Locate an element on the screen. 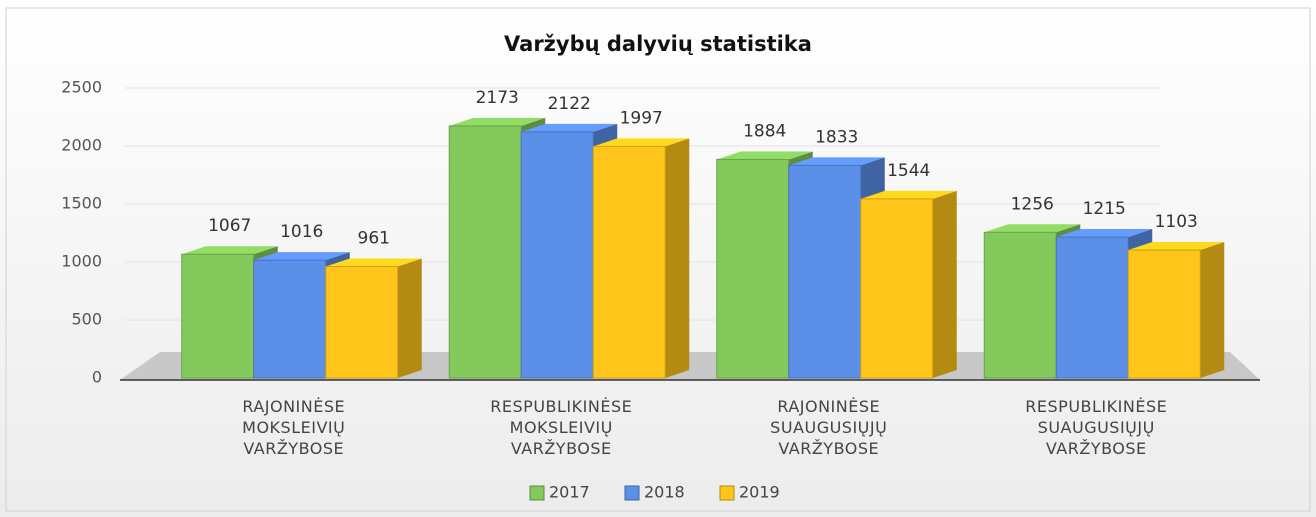  data-label: 1997 is located at coordinates (641, 118).